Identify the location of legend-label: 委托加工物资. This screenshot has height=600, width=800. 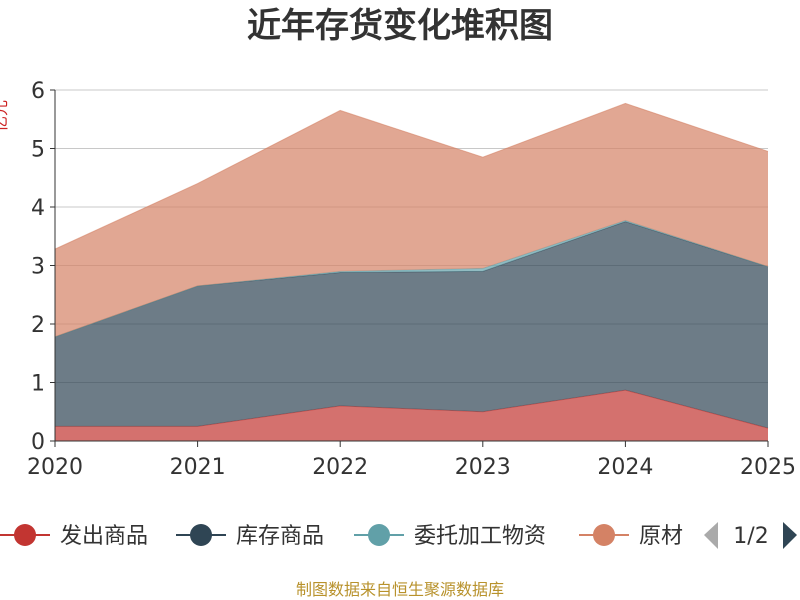
(480, 536).